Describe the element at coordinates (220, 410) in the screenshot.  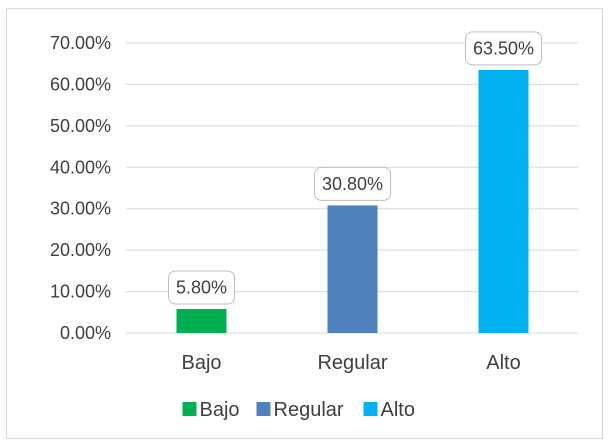
I see `legend-entry: Bajo` at that location.